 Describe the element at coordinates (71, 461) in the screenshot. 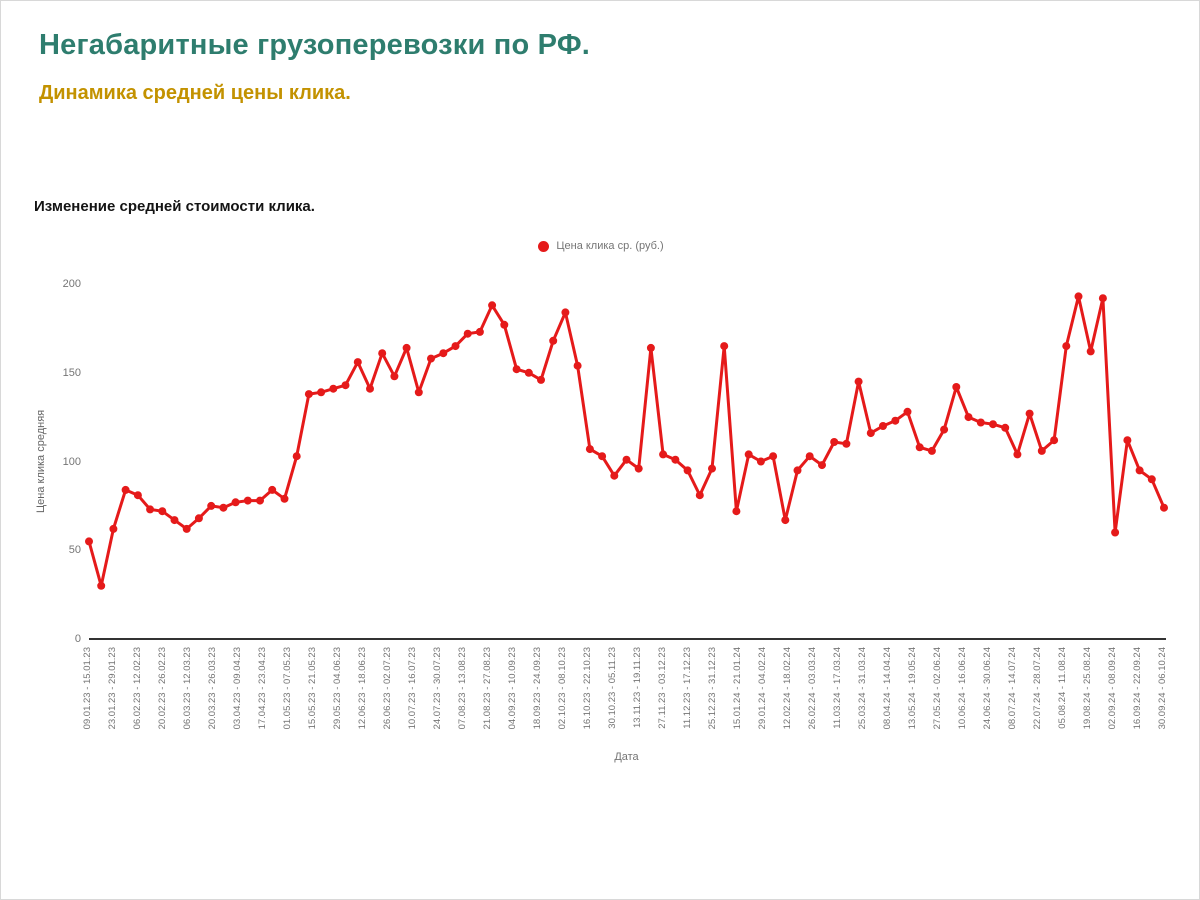

I see `y-tick-label: 100` at that location.